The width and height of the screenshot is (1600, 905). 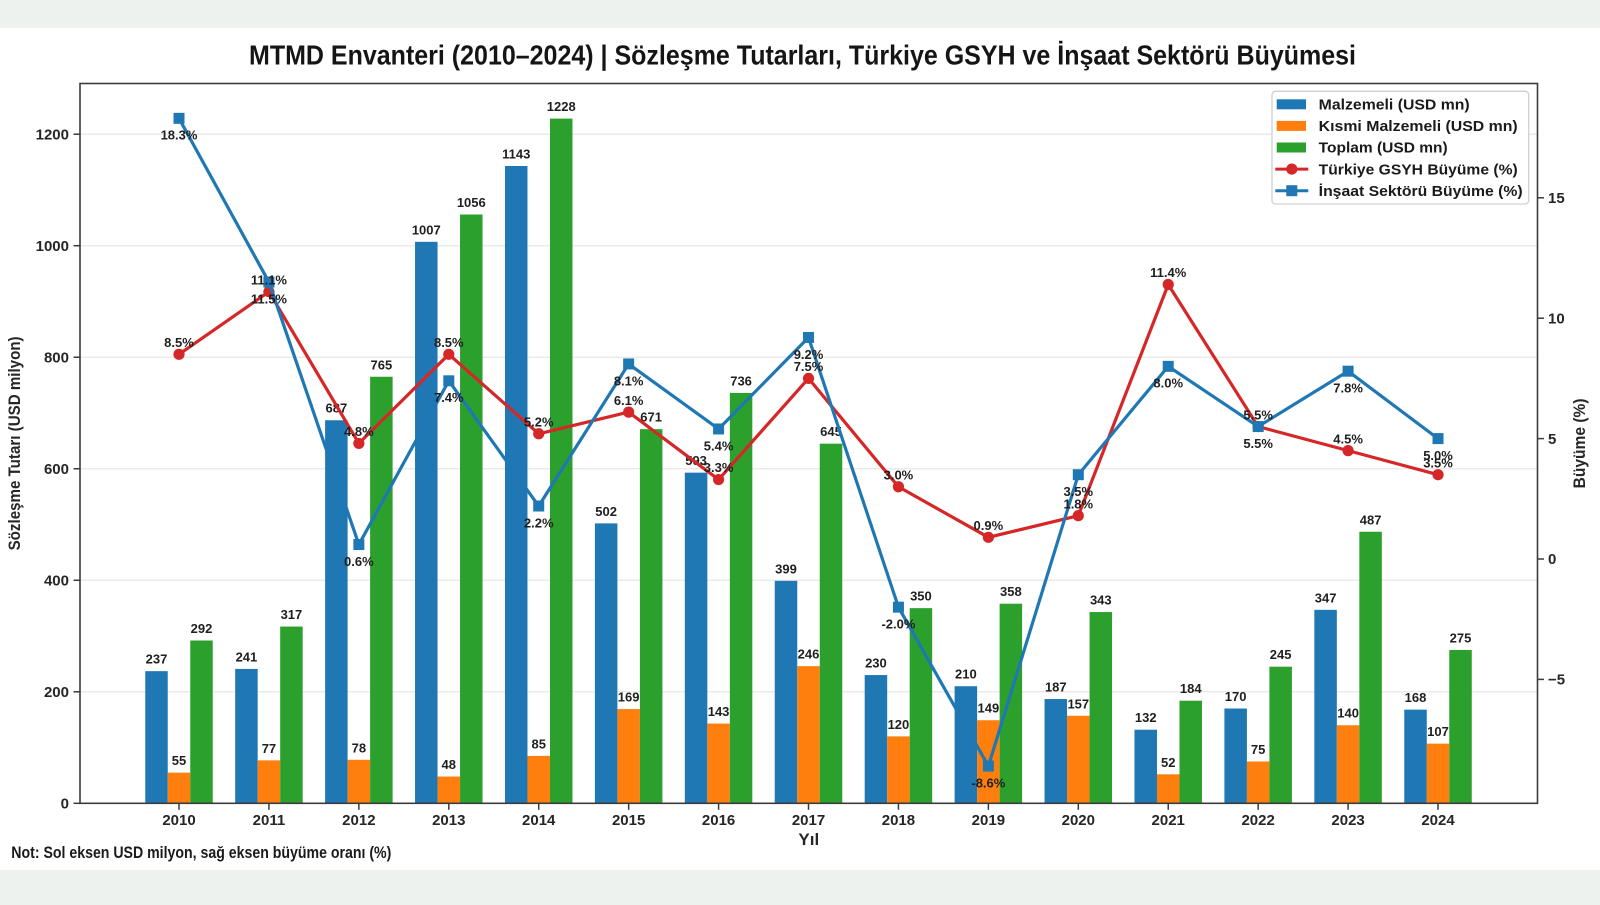 I want to click on svg-text: 2016, so click(x=718, y=820).